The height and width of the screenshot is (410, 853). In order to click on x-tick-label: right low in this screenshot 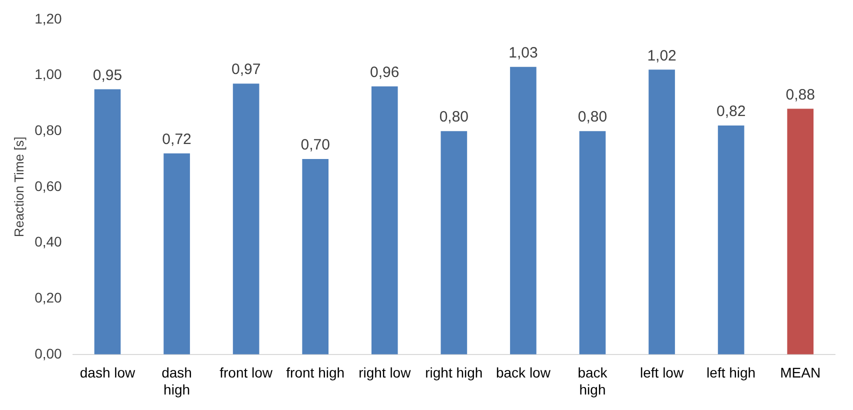, I will do `click(385, 372)`.